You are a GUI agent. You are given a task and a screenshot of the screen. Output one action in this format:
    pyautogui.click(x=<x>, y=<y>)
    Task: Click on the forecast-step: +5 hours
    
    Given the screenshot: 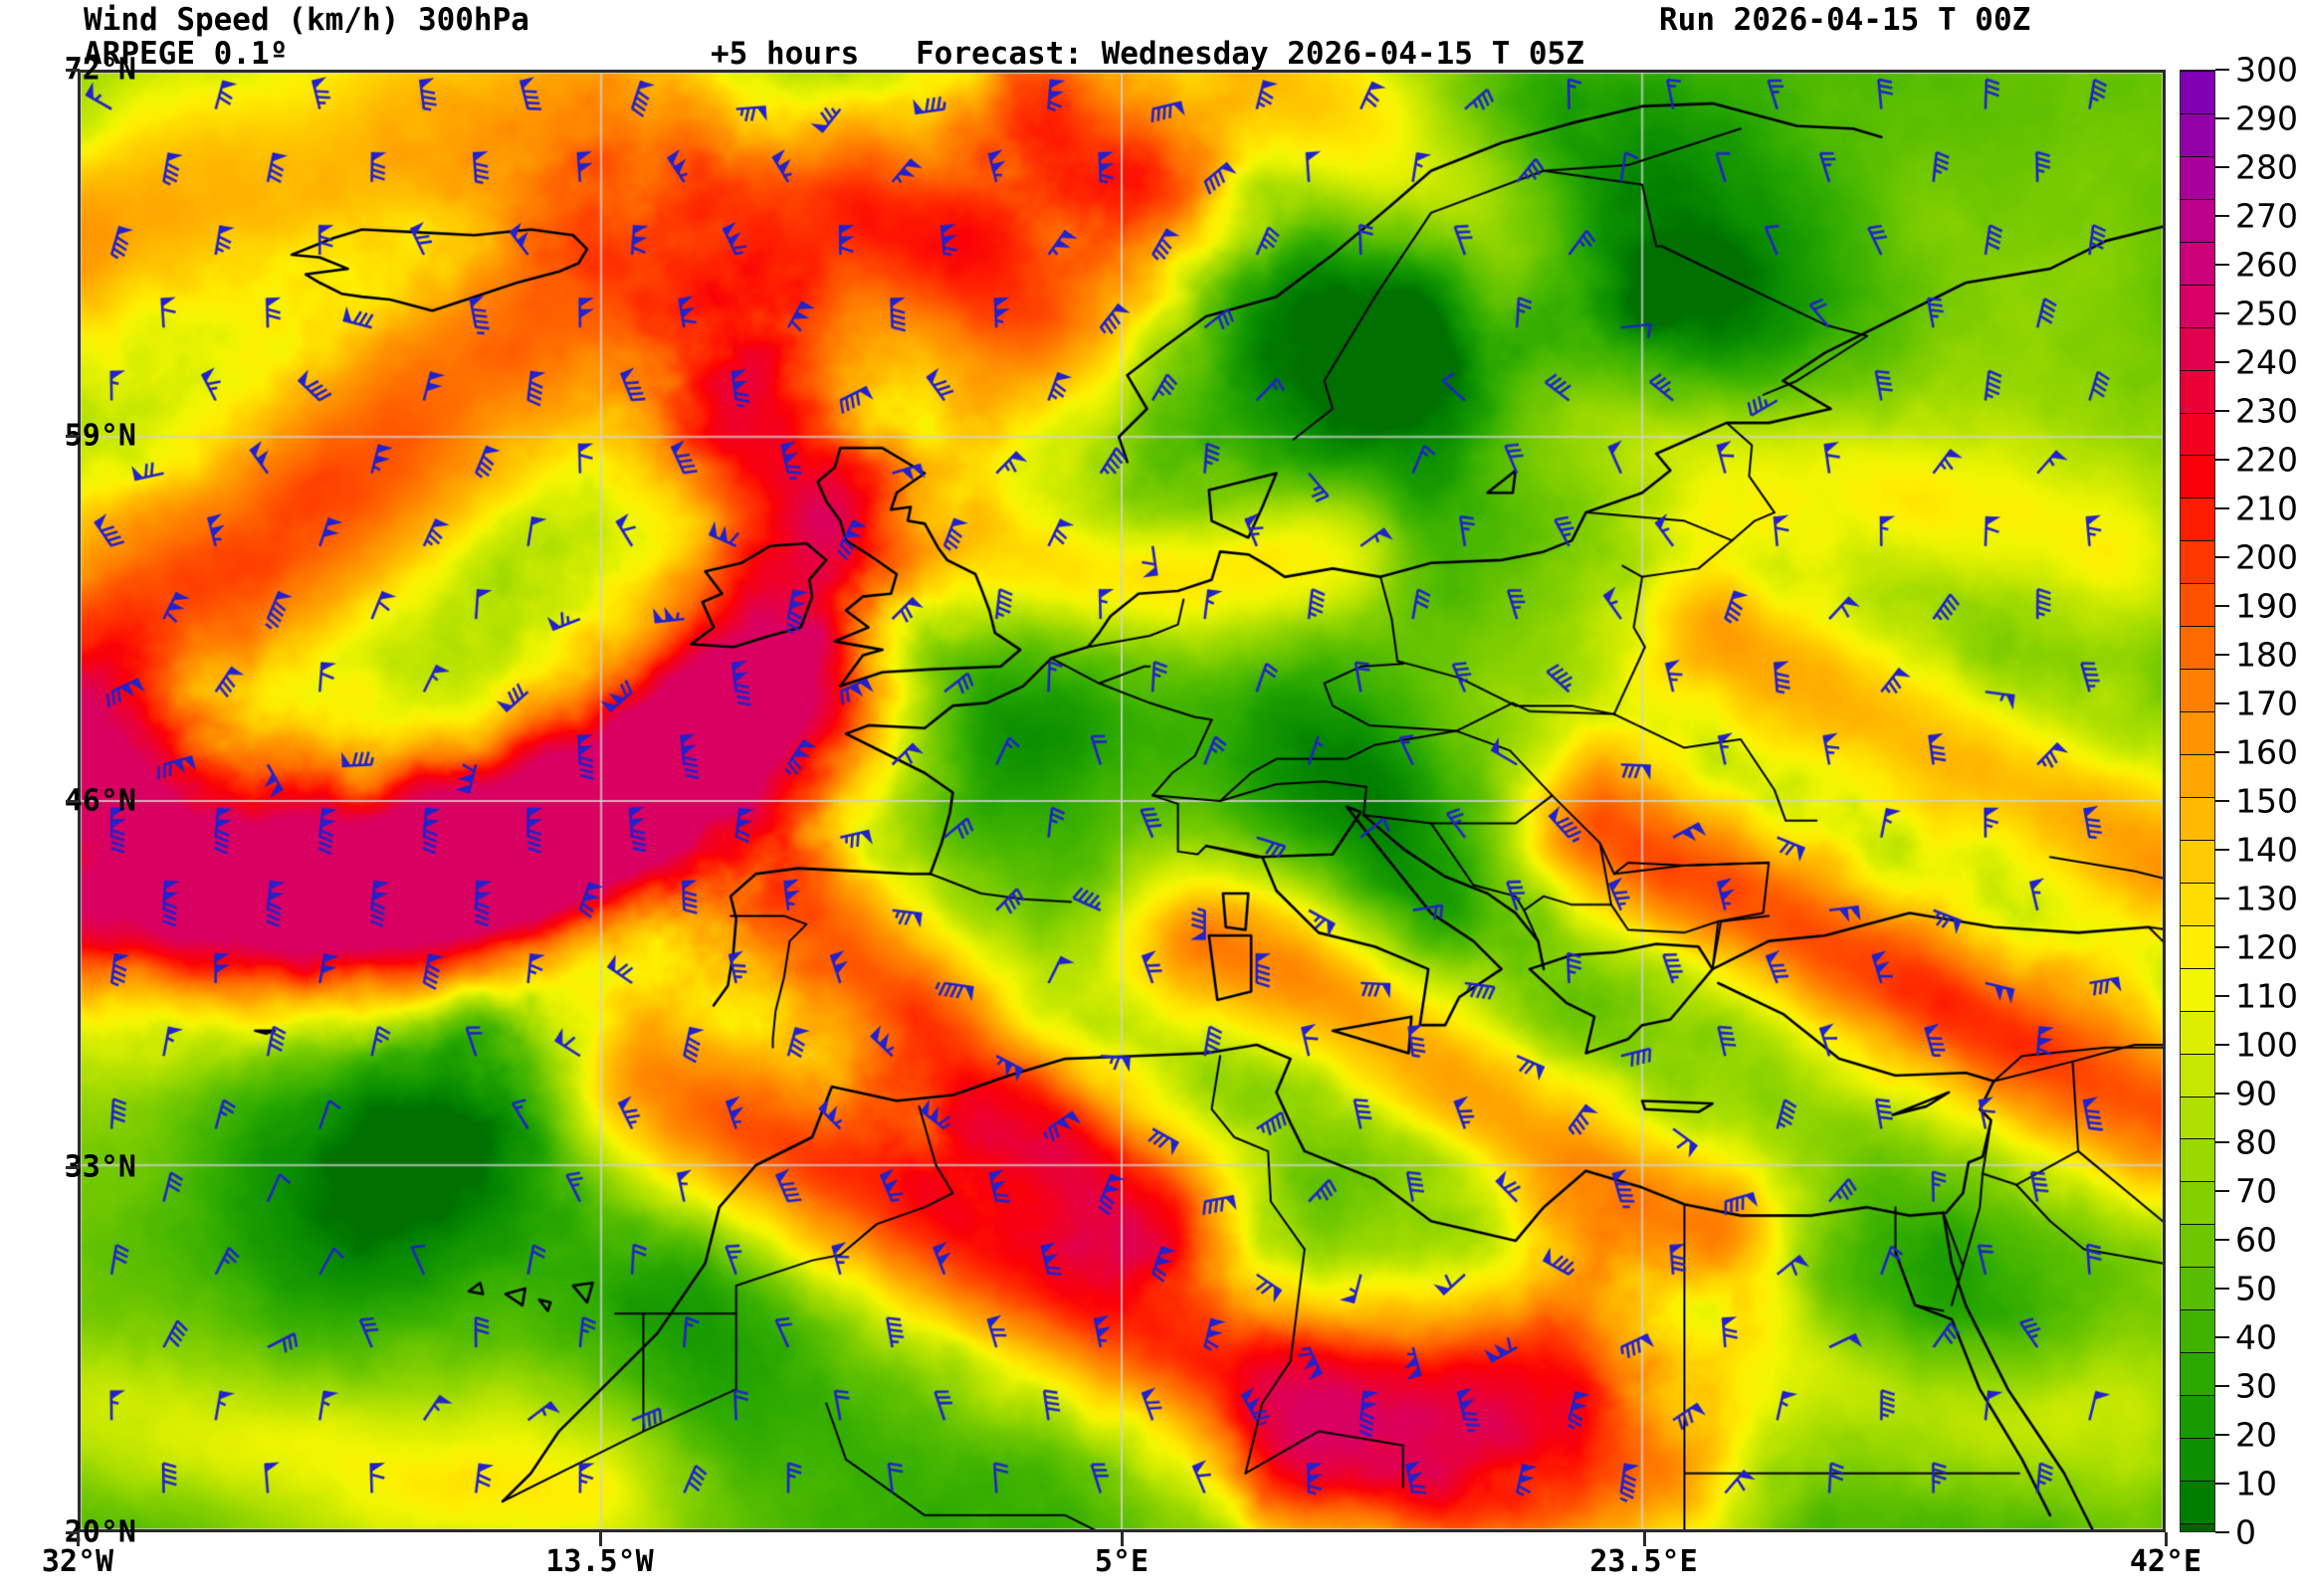 What is the action you would take?
    pyautogui.click(x=786, y=54)
    